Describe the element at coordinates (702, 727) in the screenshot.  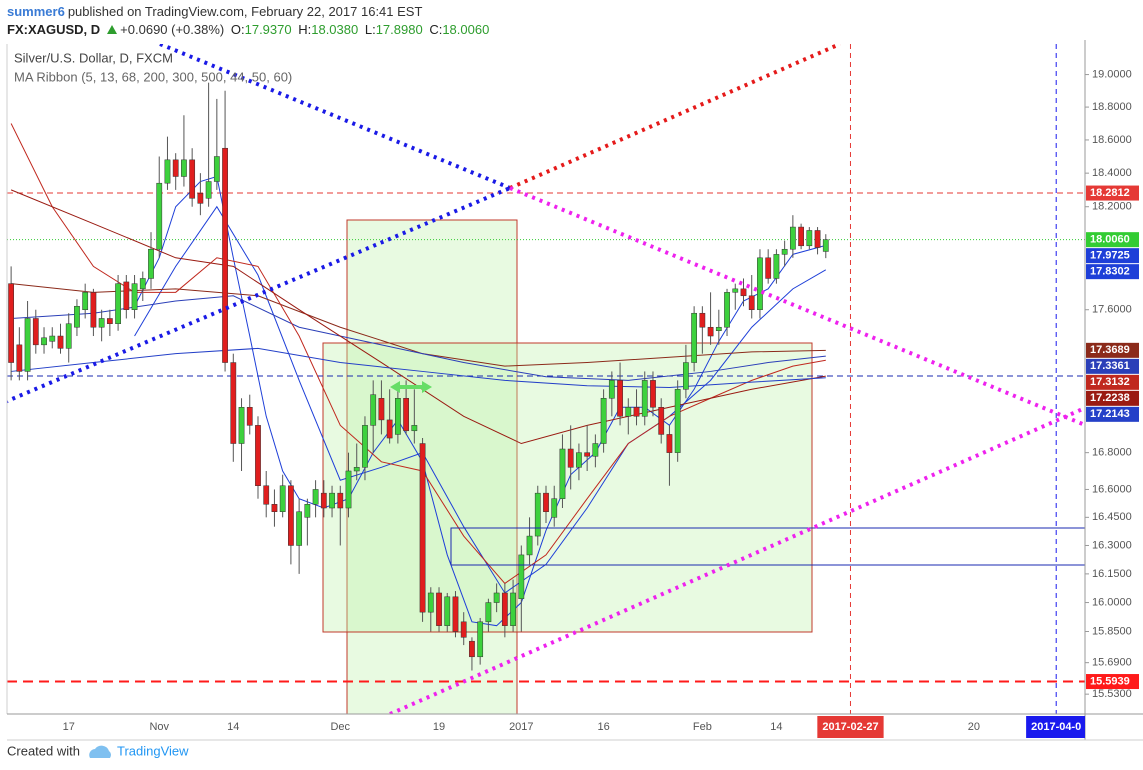
I see `x-tick-label: Feb` at that location.